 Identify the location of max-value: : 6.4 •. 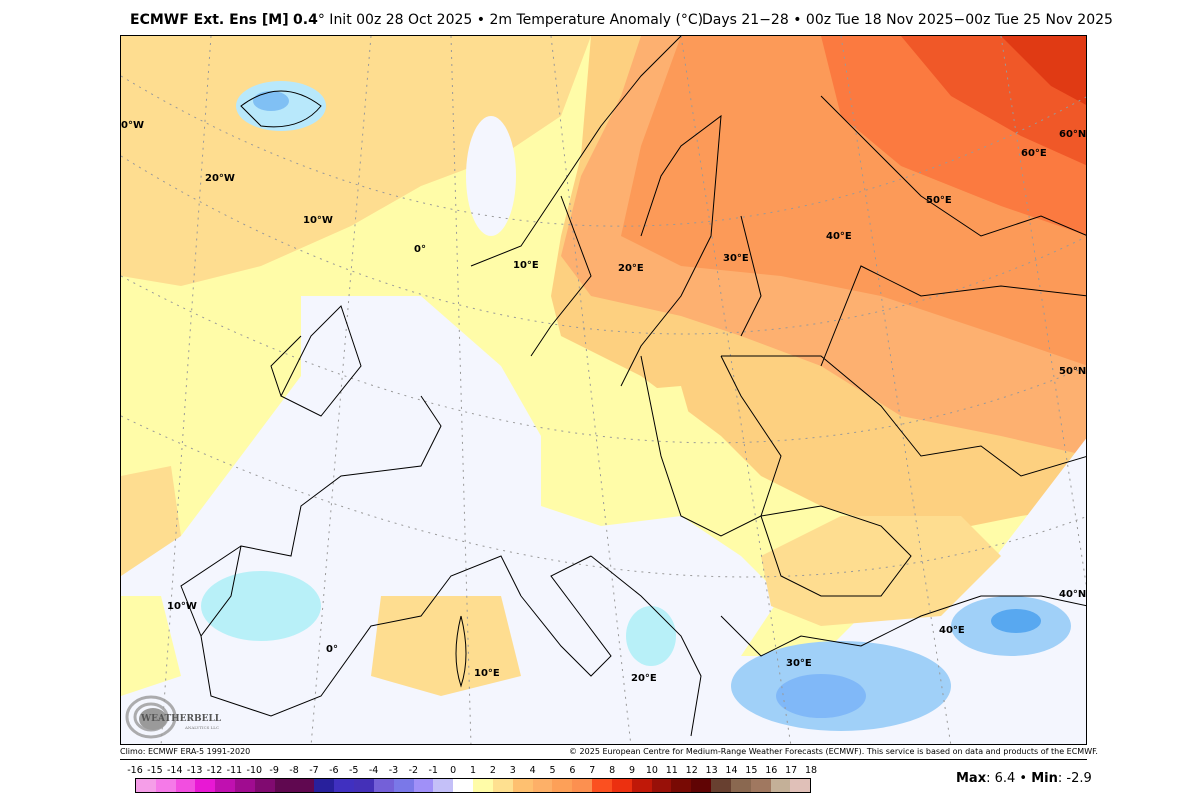
(1009, 778).